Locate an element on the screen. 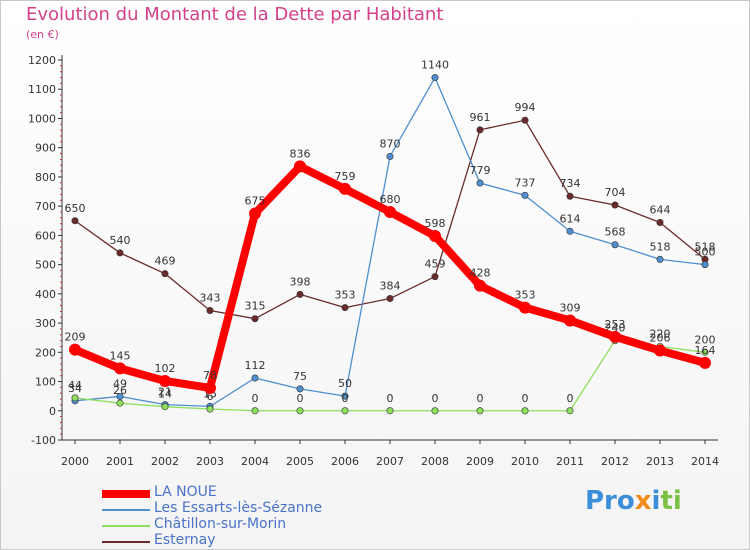 Image resolution: width=750 pixels, height=550 pixels. data-label: 598 is located at coordinates (435, 223).